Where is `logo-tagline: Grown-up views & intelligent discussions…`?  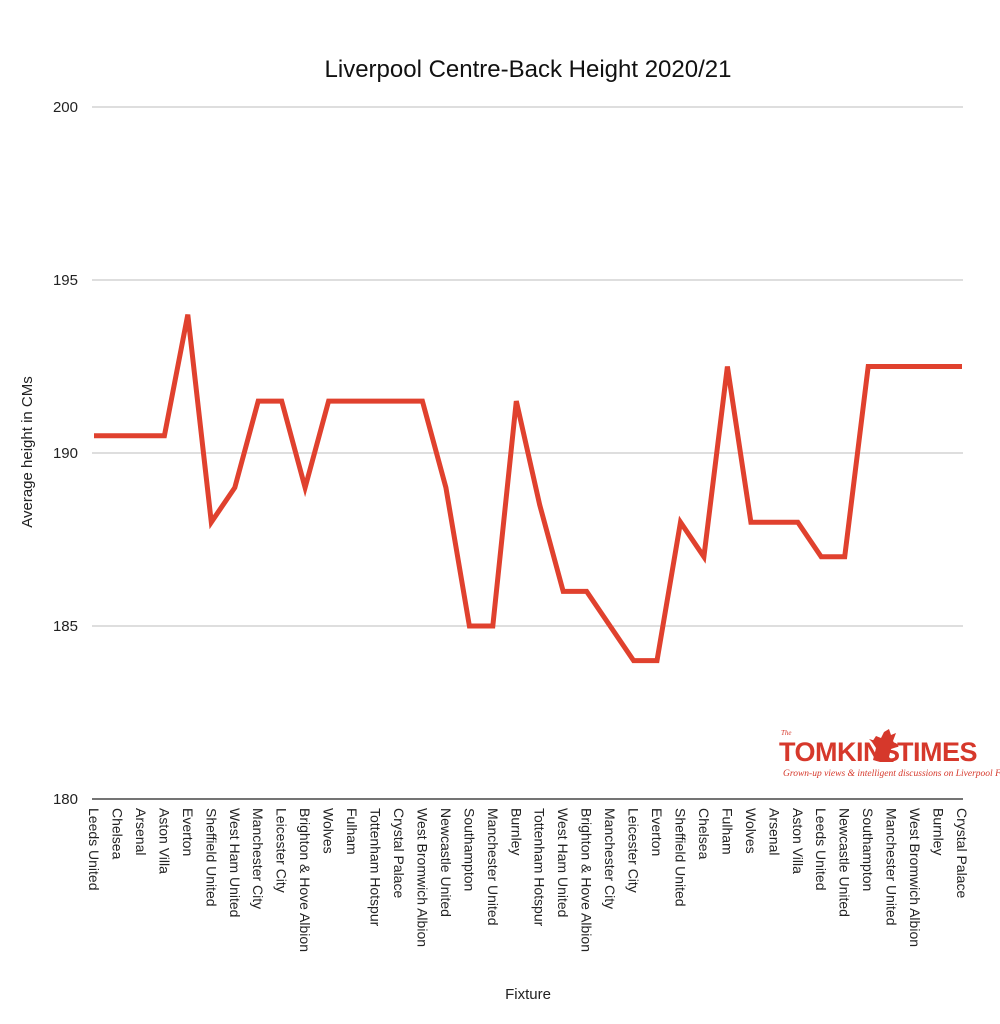
logo-tagline: Grown-up views & intelligent discussions… is located at coordinates (891, 774).